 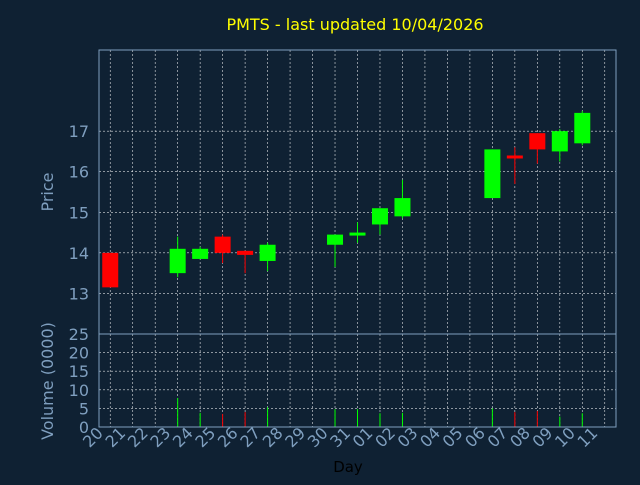 What do you see at coordinates (79, 334) in the screenshot?
I see `volume-tick-label: 25` at bounding box center [79, 334].